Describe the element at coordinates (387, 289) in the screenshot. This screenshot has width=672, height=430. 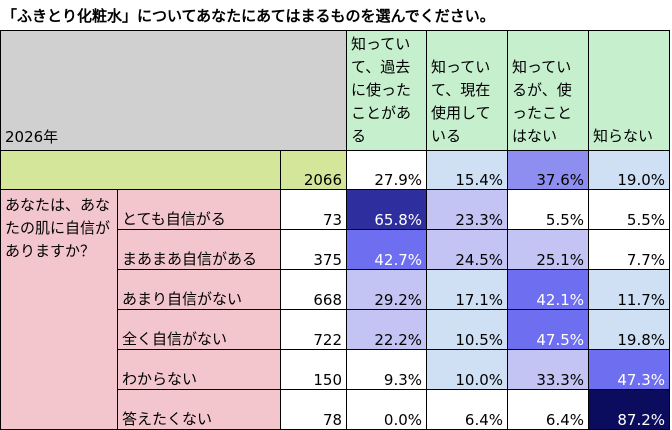
I see `row-value: 29.2%` at that location.